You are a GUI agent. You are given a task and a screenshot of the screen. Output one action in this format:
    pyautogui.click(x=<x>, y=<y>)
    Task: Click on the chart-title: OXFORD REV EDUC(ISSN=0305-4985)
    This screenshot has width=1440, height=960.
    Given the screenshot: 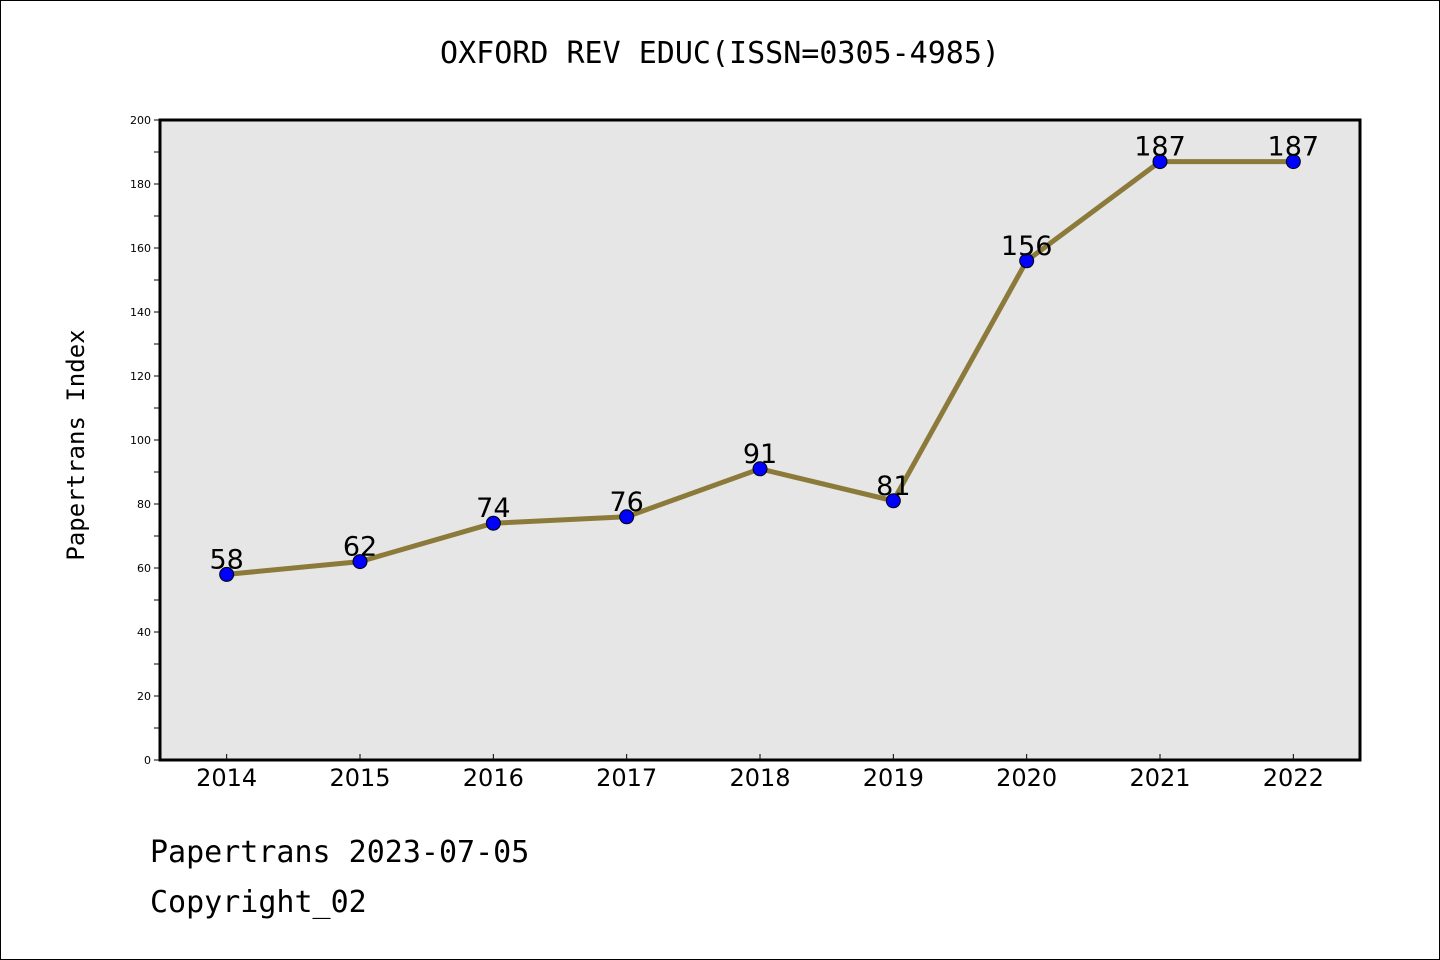 What is the action you would take?
    pyautogui.click(x=720, y=53)
    